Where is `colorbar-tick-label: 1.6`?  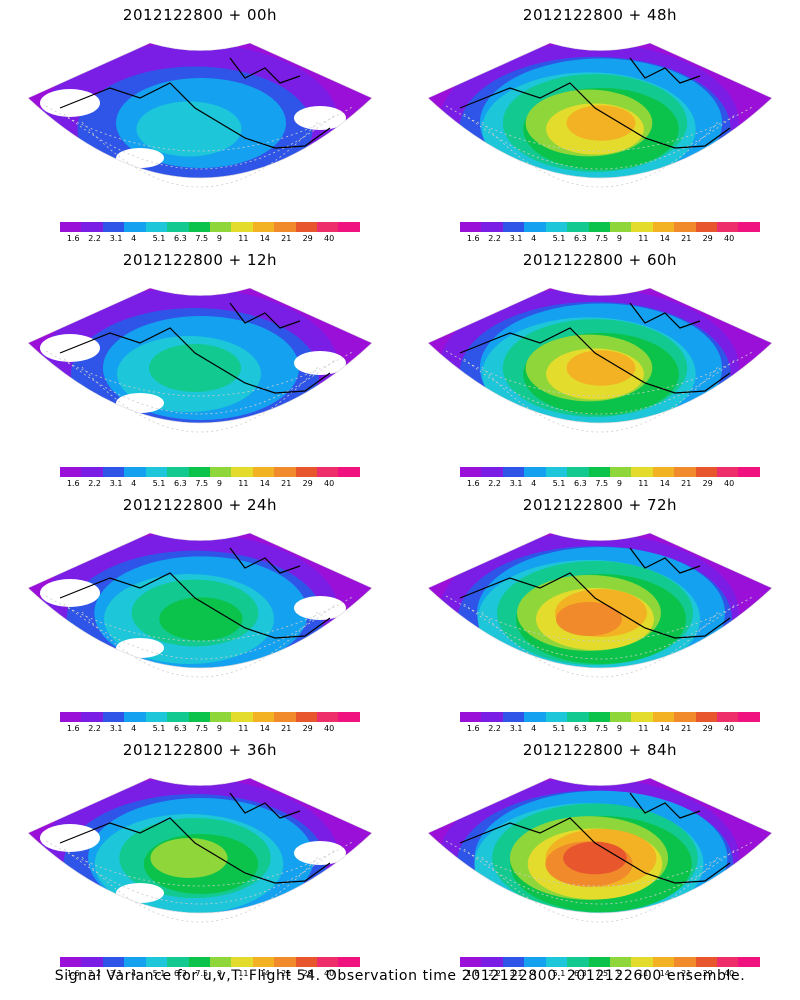
colorbar-tick-label: 1.6 is located at coordinates (73, 973).